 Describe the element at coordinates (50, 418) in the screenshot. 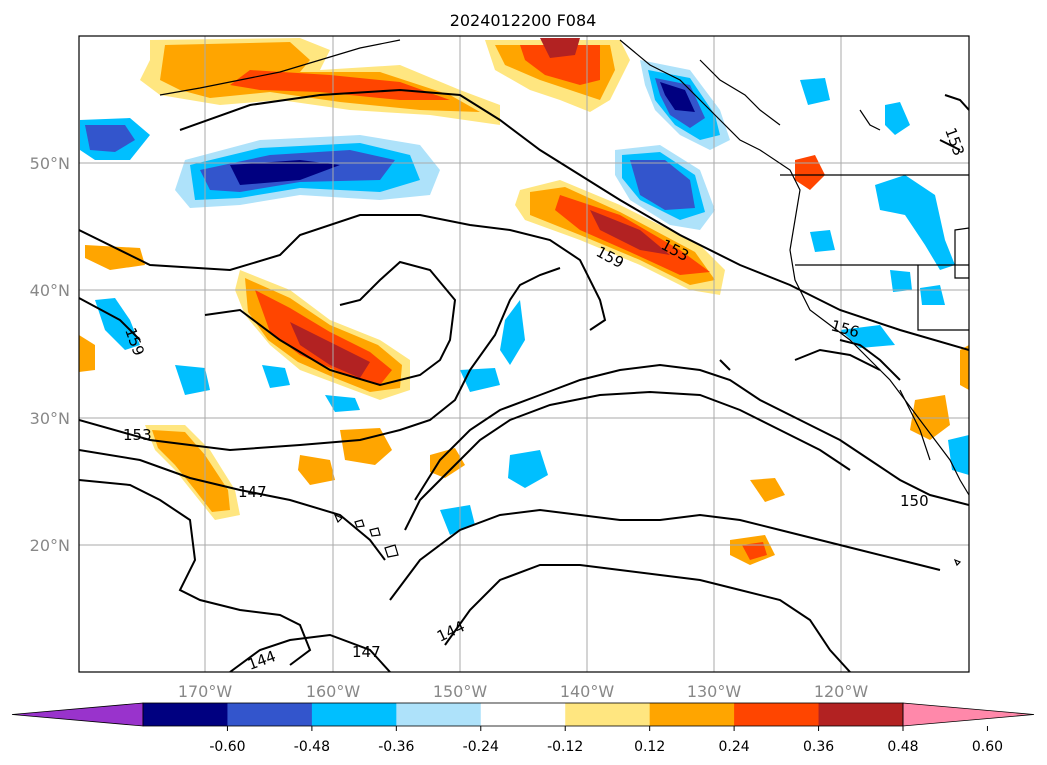

I see `lat-label: 30°N` at that location.